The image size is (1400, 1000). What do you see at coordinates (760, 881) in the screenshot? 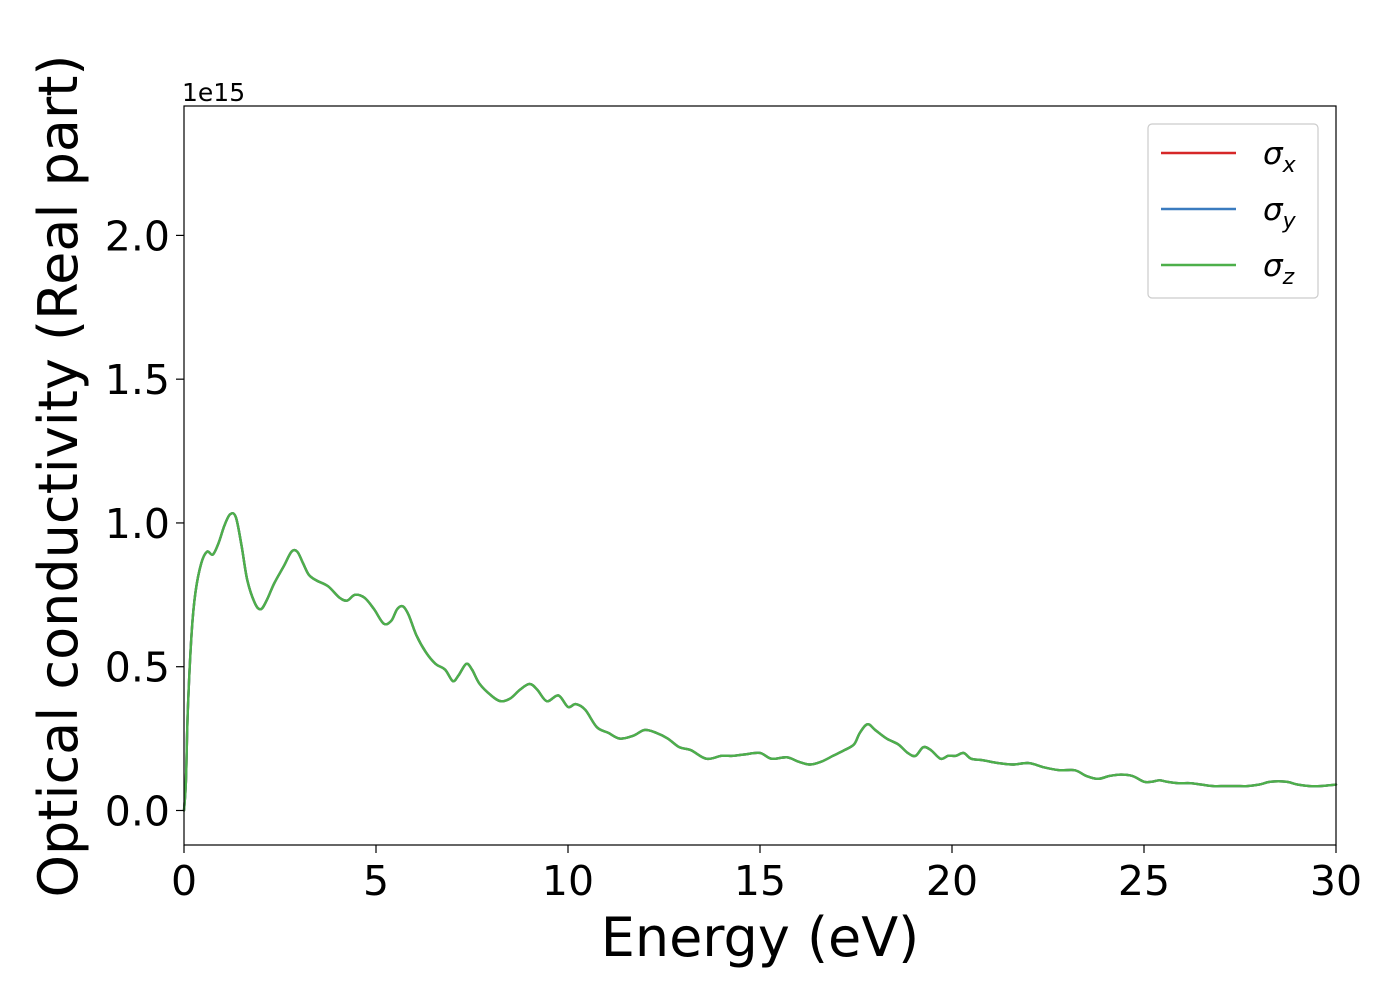
I see `x-tick-label: 15` at bounding box center [760, 881].